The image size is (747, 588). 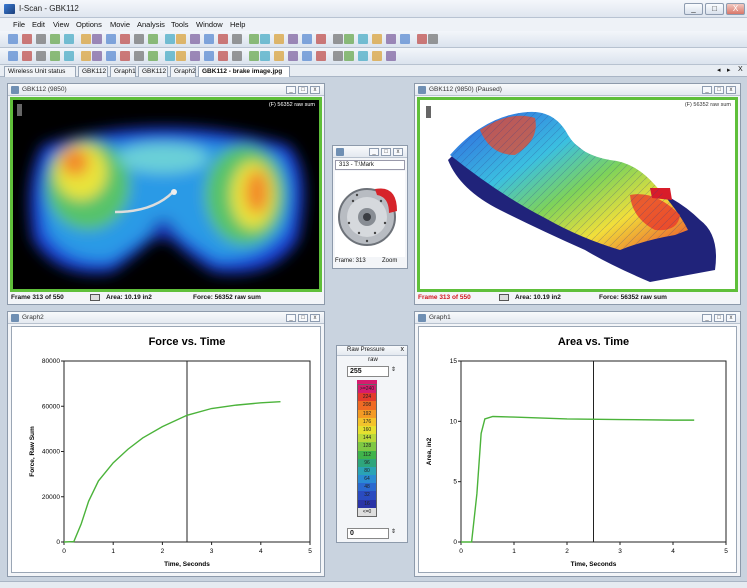 I want to click on legend-max-input: 255, so click(x=368, y=371).